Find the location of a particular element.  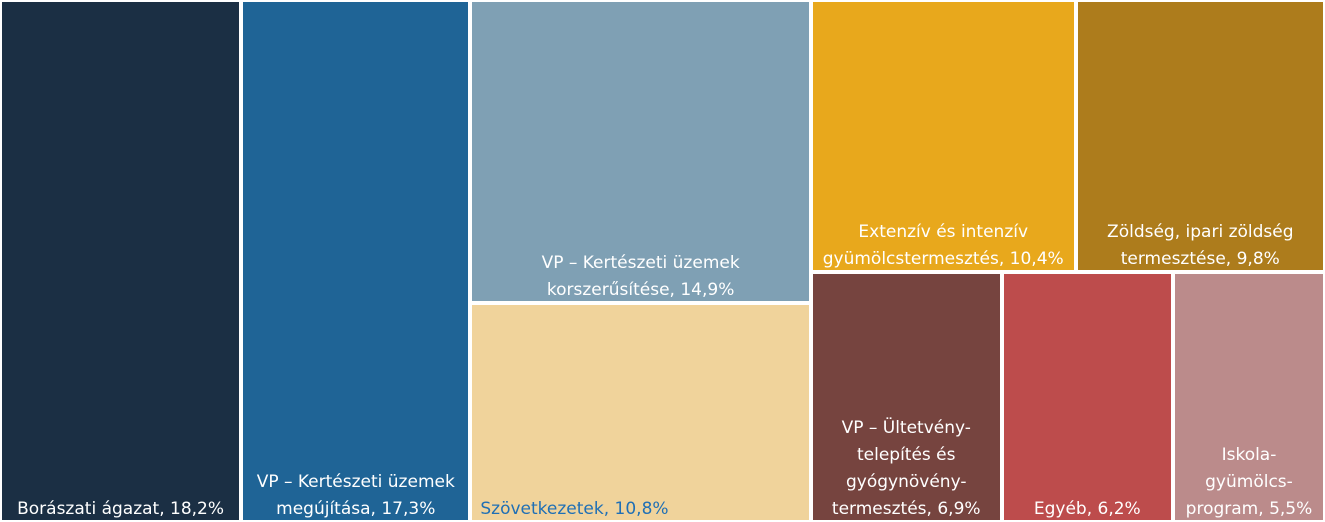

category: Iskola-gyümölcs-program is located at coordinates (1239, 481).